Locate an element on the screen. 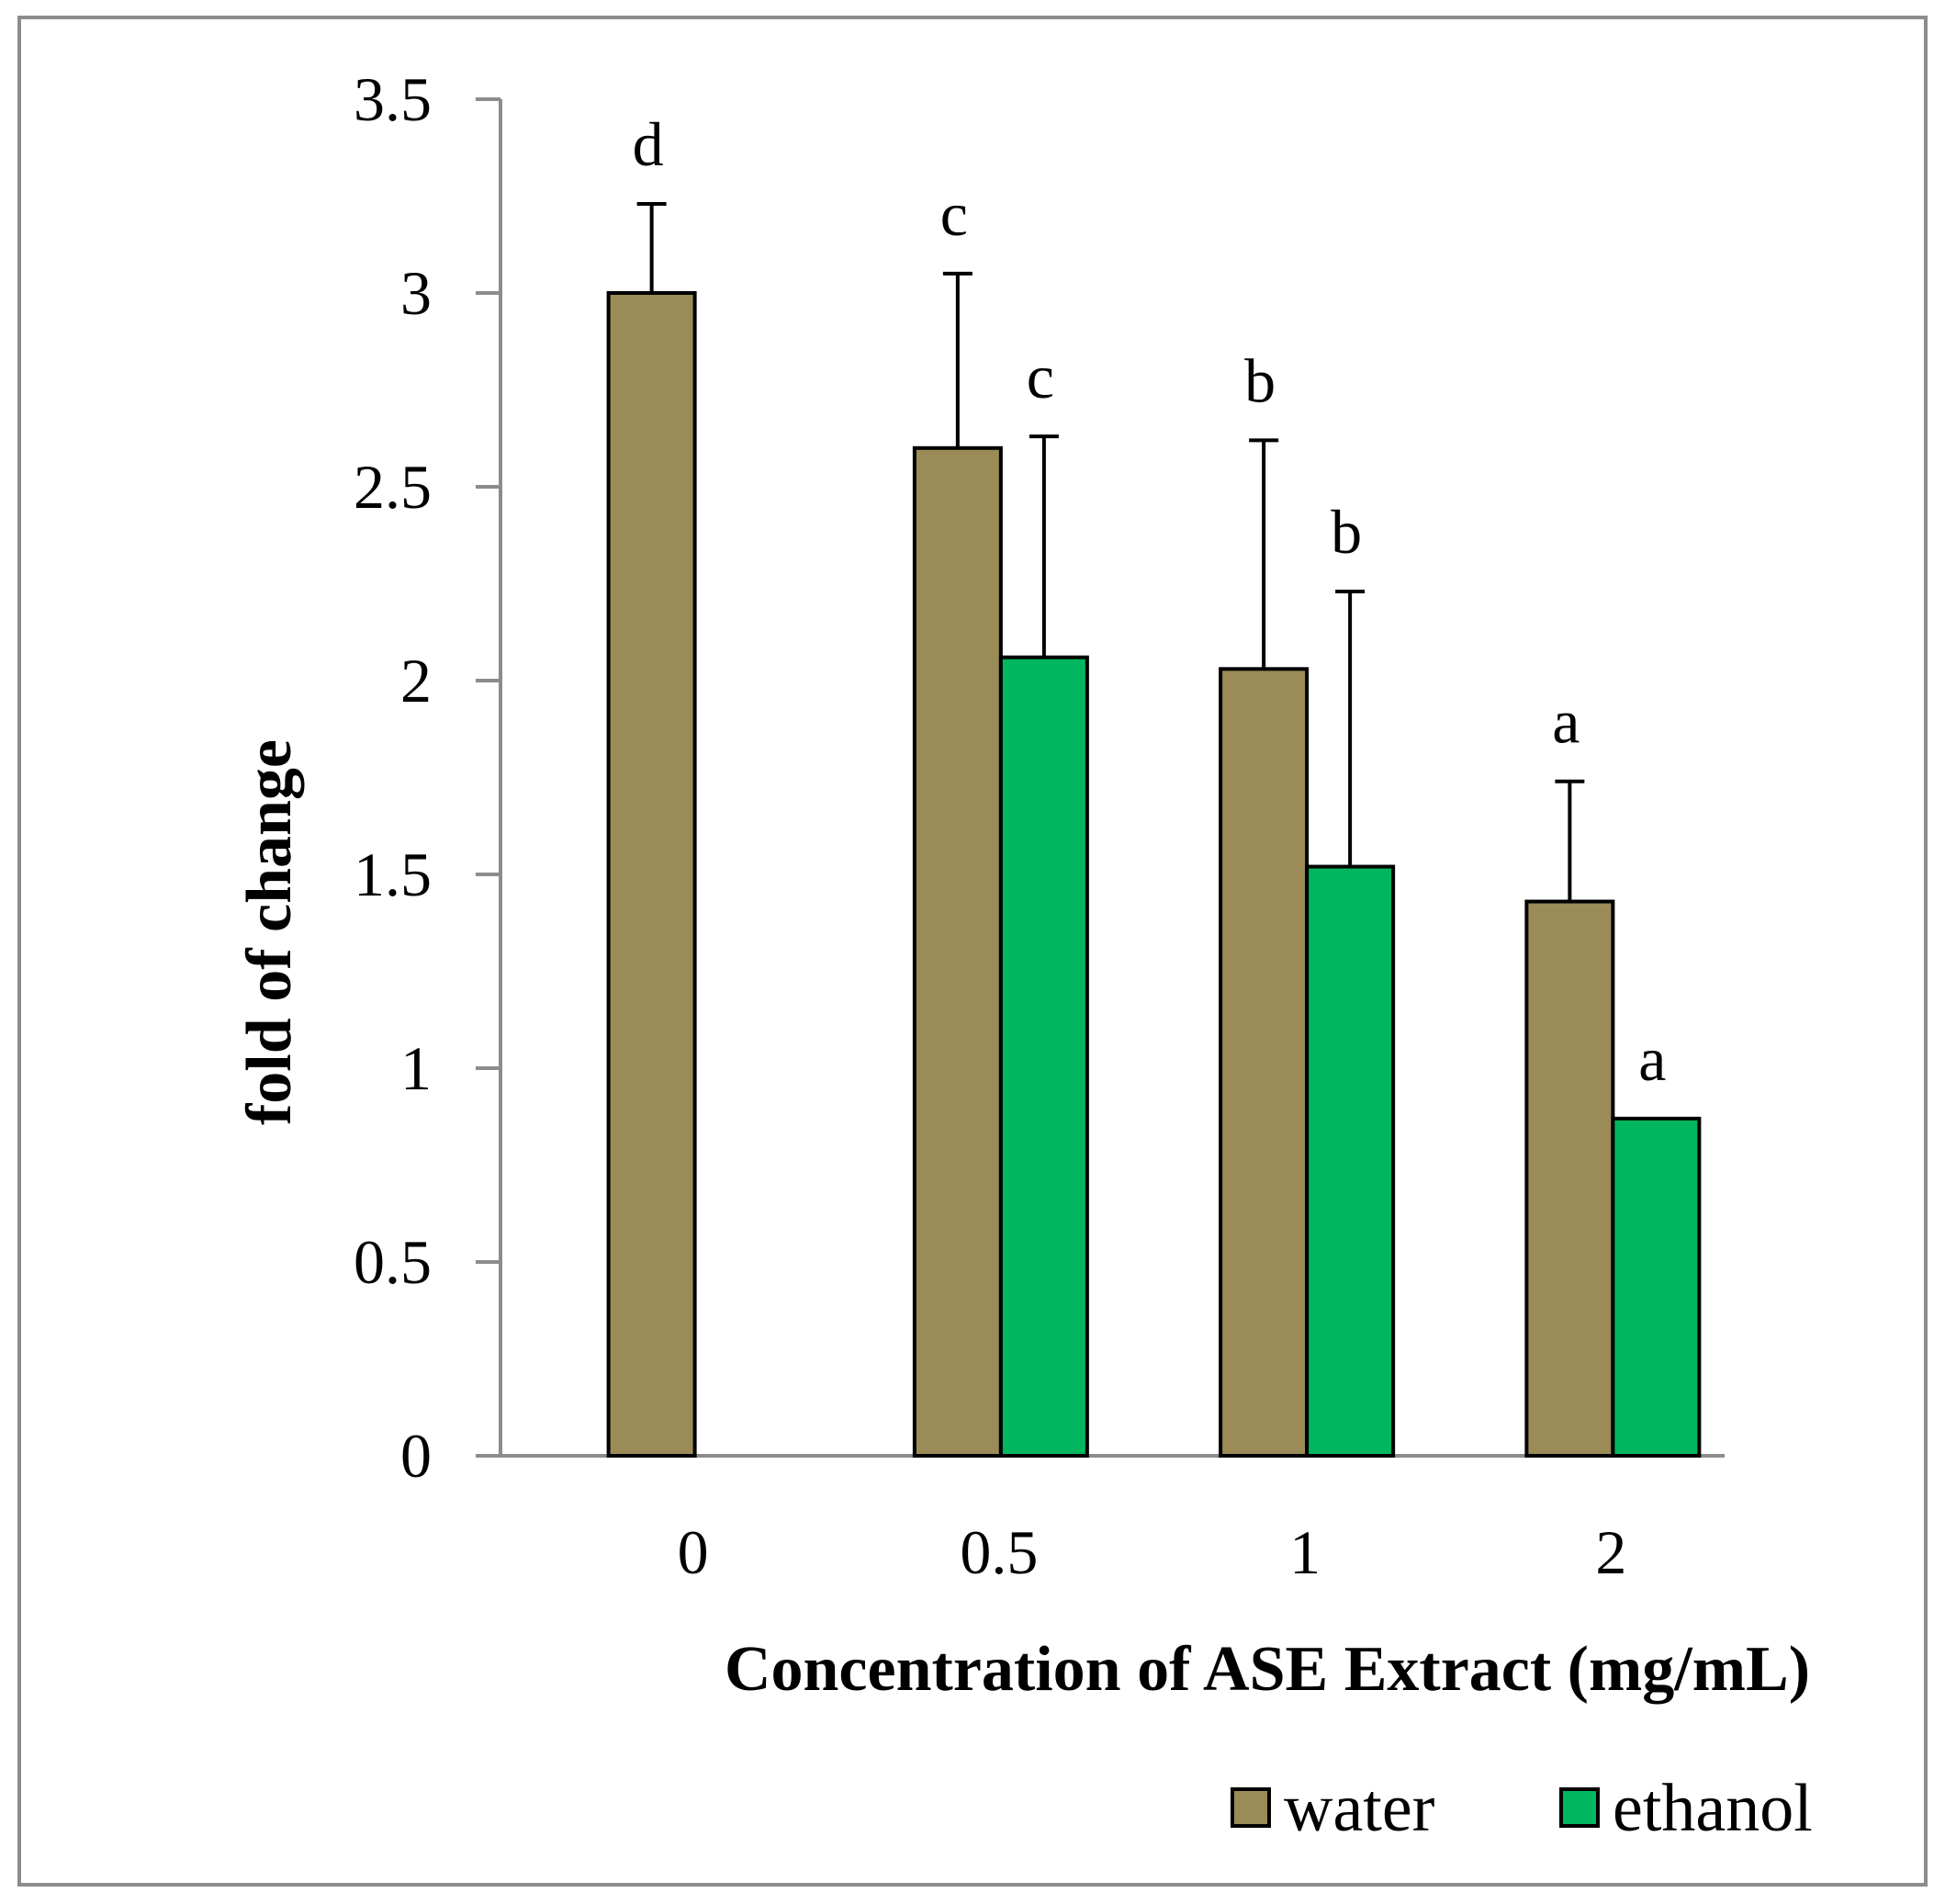  y-tick-label: 3 is located at coordinates (416, 293).